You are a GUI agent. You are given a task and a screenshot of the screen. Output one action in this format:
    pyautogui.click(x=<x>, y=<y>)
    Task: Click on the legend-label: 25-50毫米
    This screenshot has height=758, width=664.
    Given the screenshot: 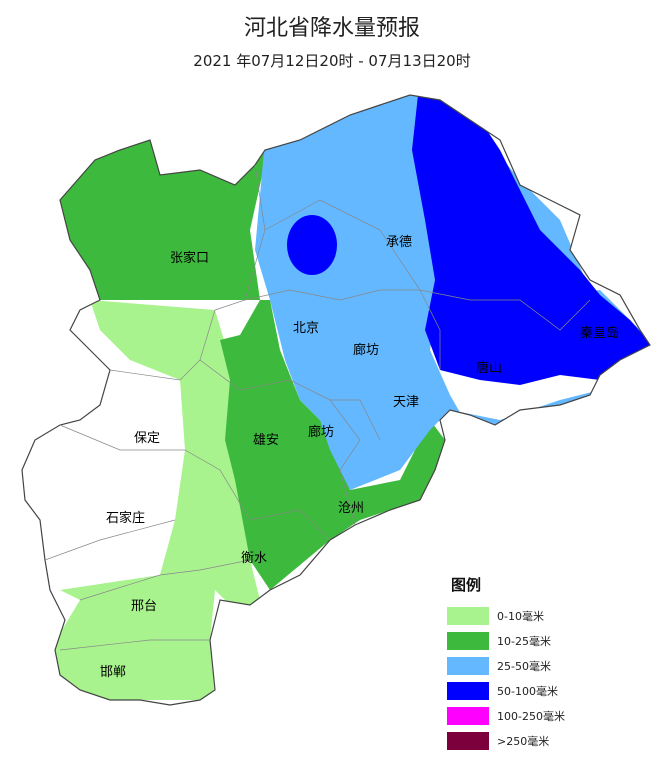 What is the action you would take?
    pyautogui.click(x=524, y=666)
    